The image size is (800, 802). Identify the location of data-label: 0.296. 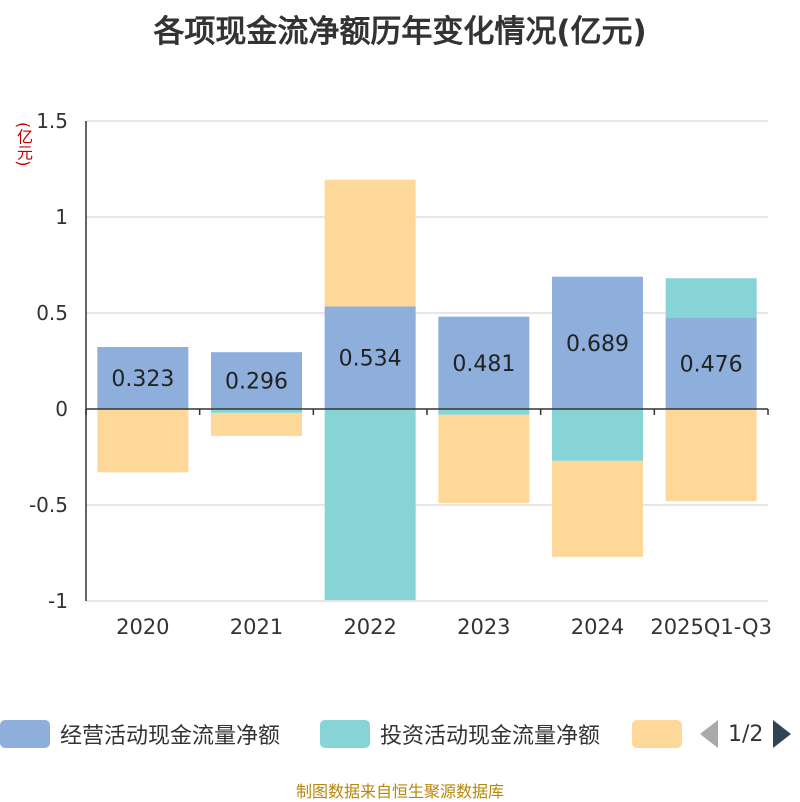
(256, 382).